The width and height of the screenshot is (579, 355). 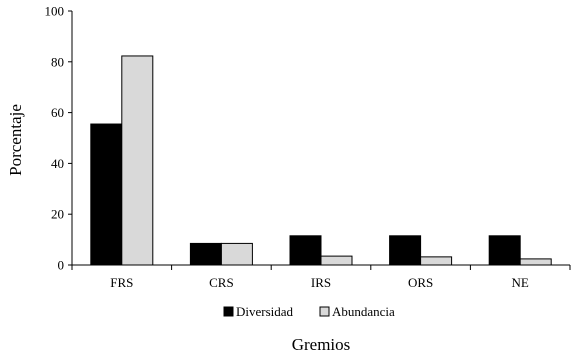 What do you see at coordinates (420, 282) in the screenshot?
I see `x-tick-label: ORS` at bounding box center [420, 282].